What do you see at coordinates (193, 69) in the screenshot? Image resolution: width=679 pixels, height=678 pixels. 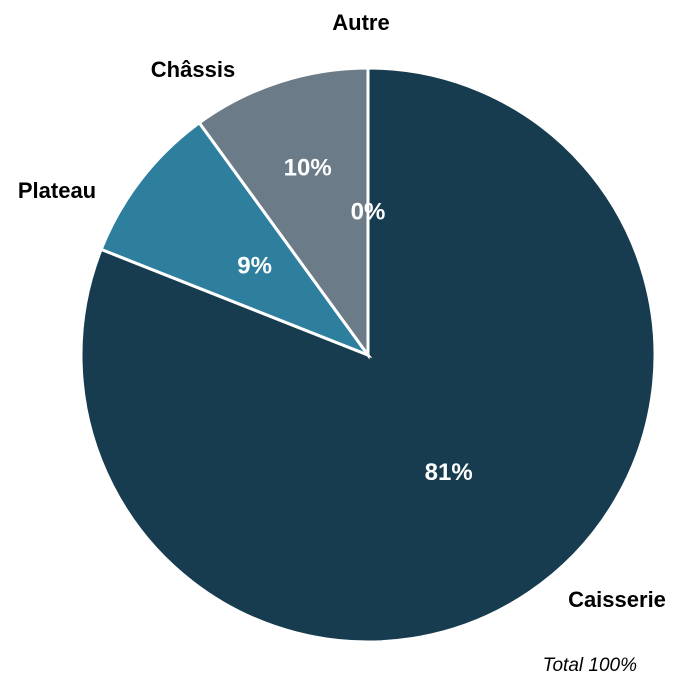 I see `category-label: Châssis` at bounding box center [193, 69].